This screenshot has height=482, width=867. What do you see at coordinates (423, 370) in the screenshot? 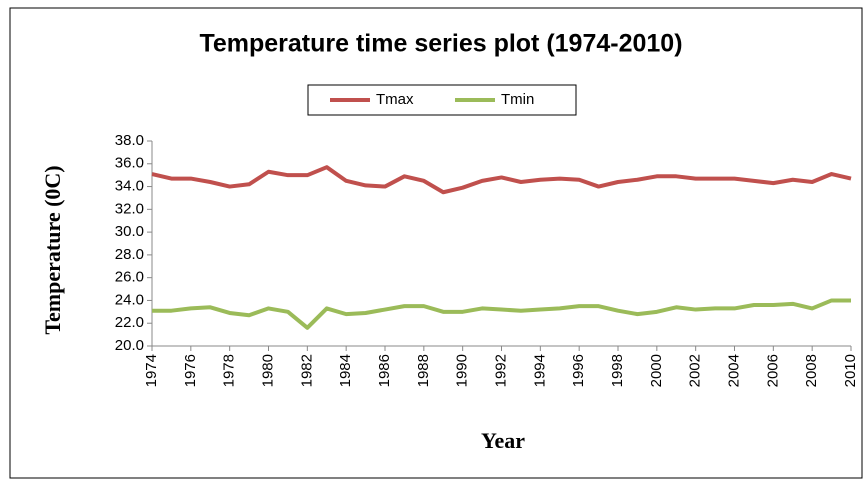
I see `x-tick-label: 1988` at bounding box center [423, 370].